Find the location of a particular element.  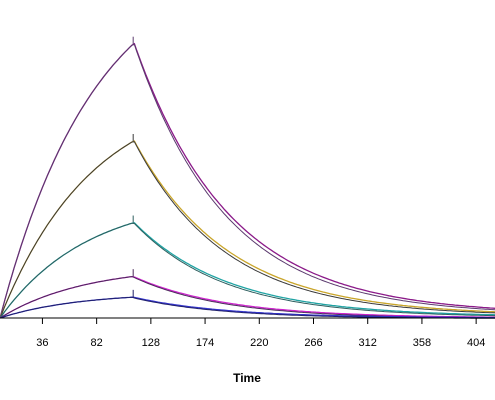

x-tick-label: 312 is located at coordinates (368, 343).